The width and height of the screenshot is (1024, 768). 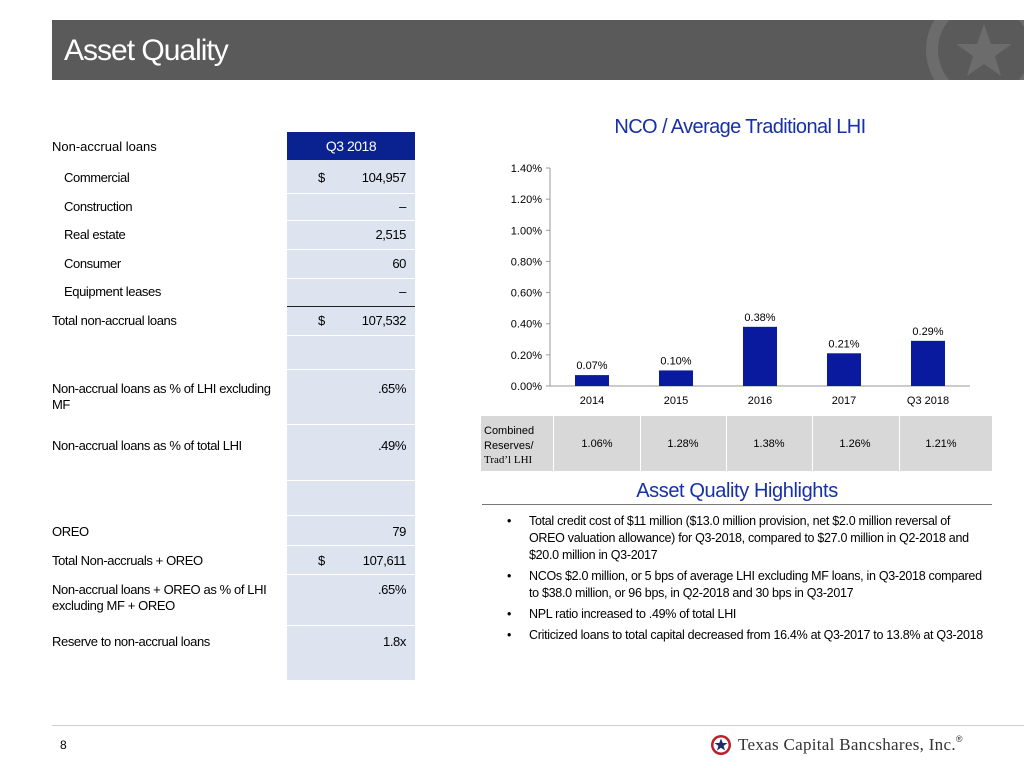 I want to click on y-tick-label: 0.80%, so click(x=526, y=262).